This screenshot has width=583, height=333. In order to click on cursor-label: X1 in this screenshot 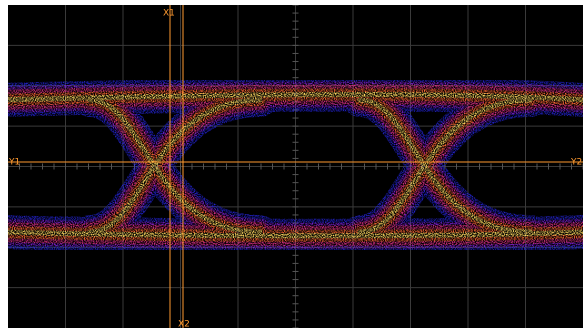, I will do `click(169, 14)`.